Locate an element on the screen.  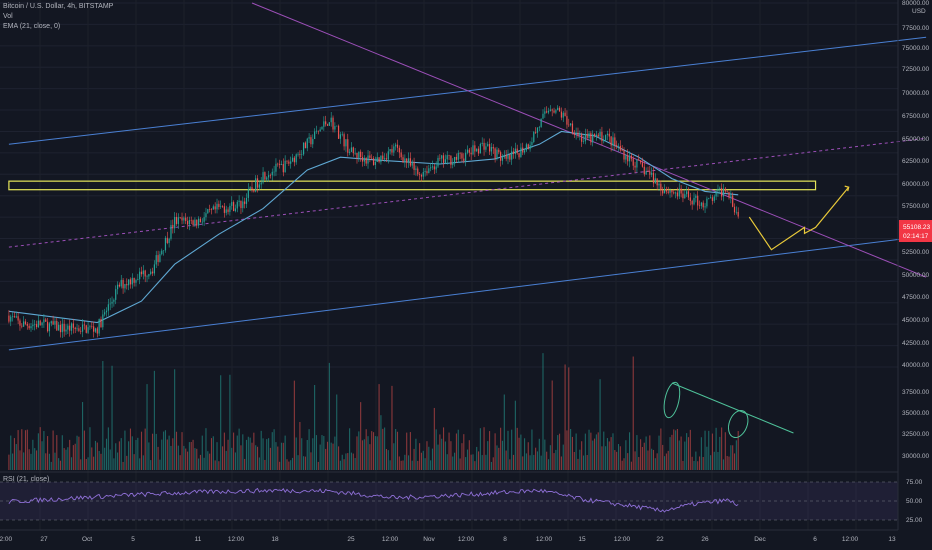
price-tick-label: 52500.00 is located at coordinates (915, 252).